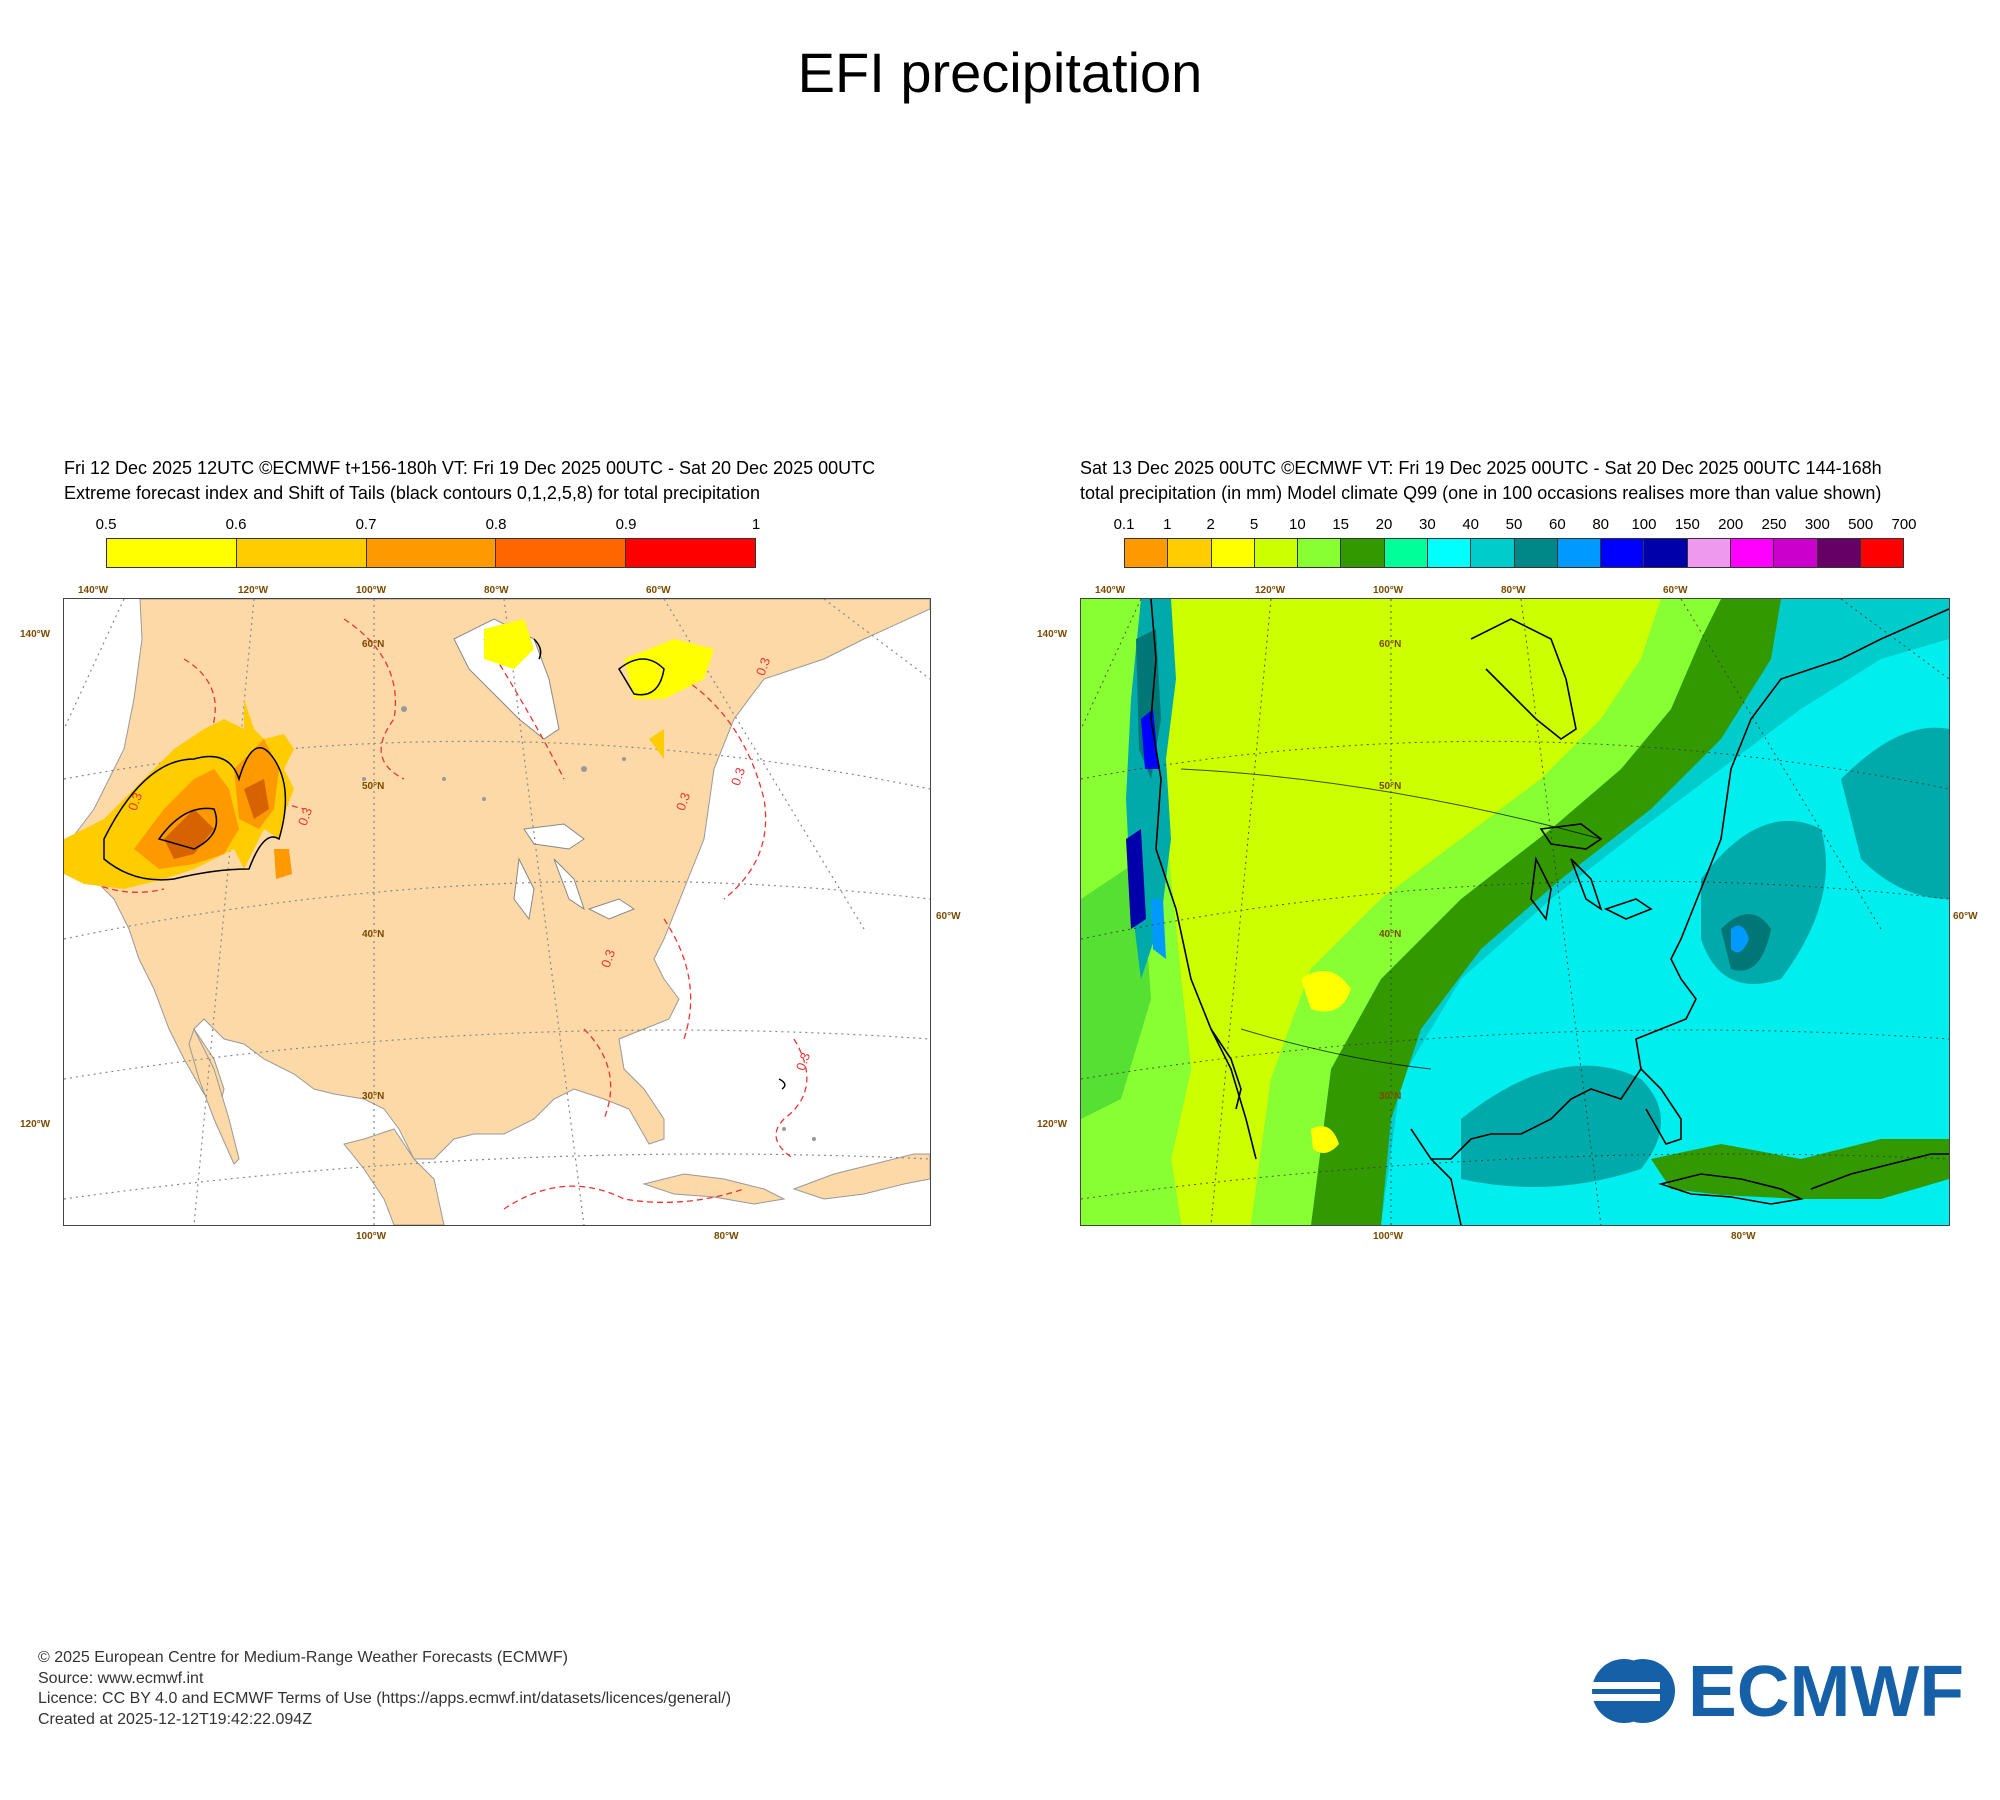  I want to click on colorbar-label: 30, so click(1427, 524).